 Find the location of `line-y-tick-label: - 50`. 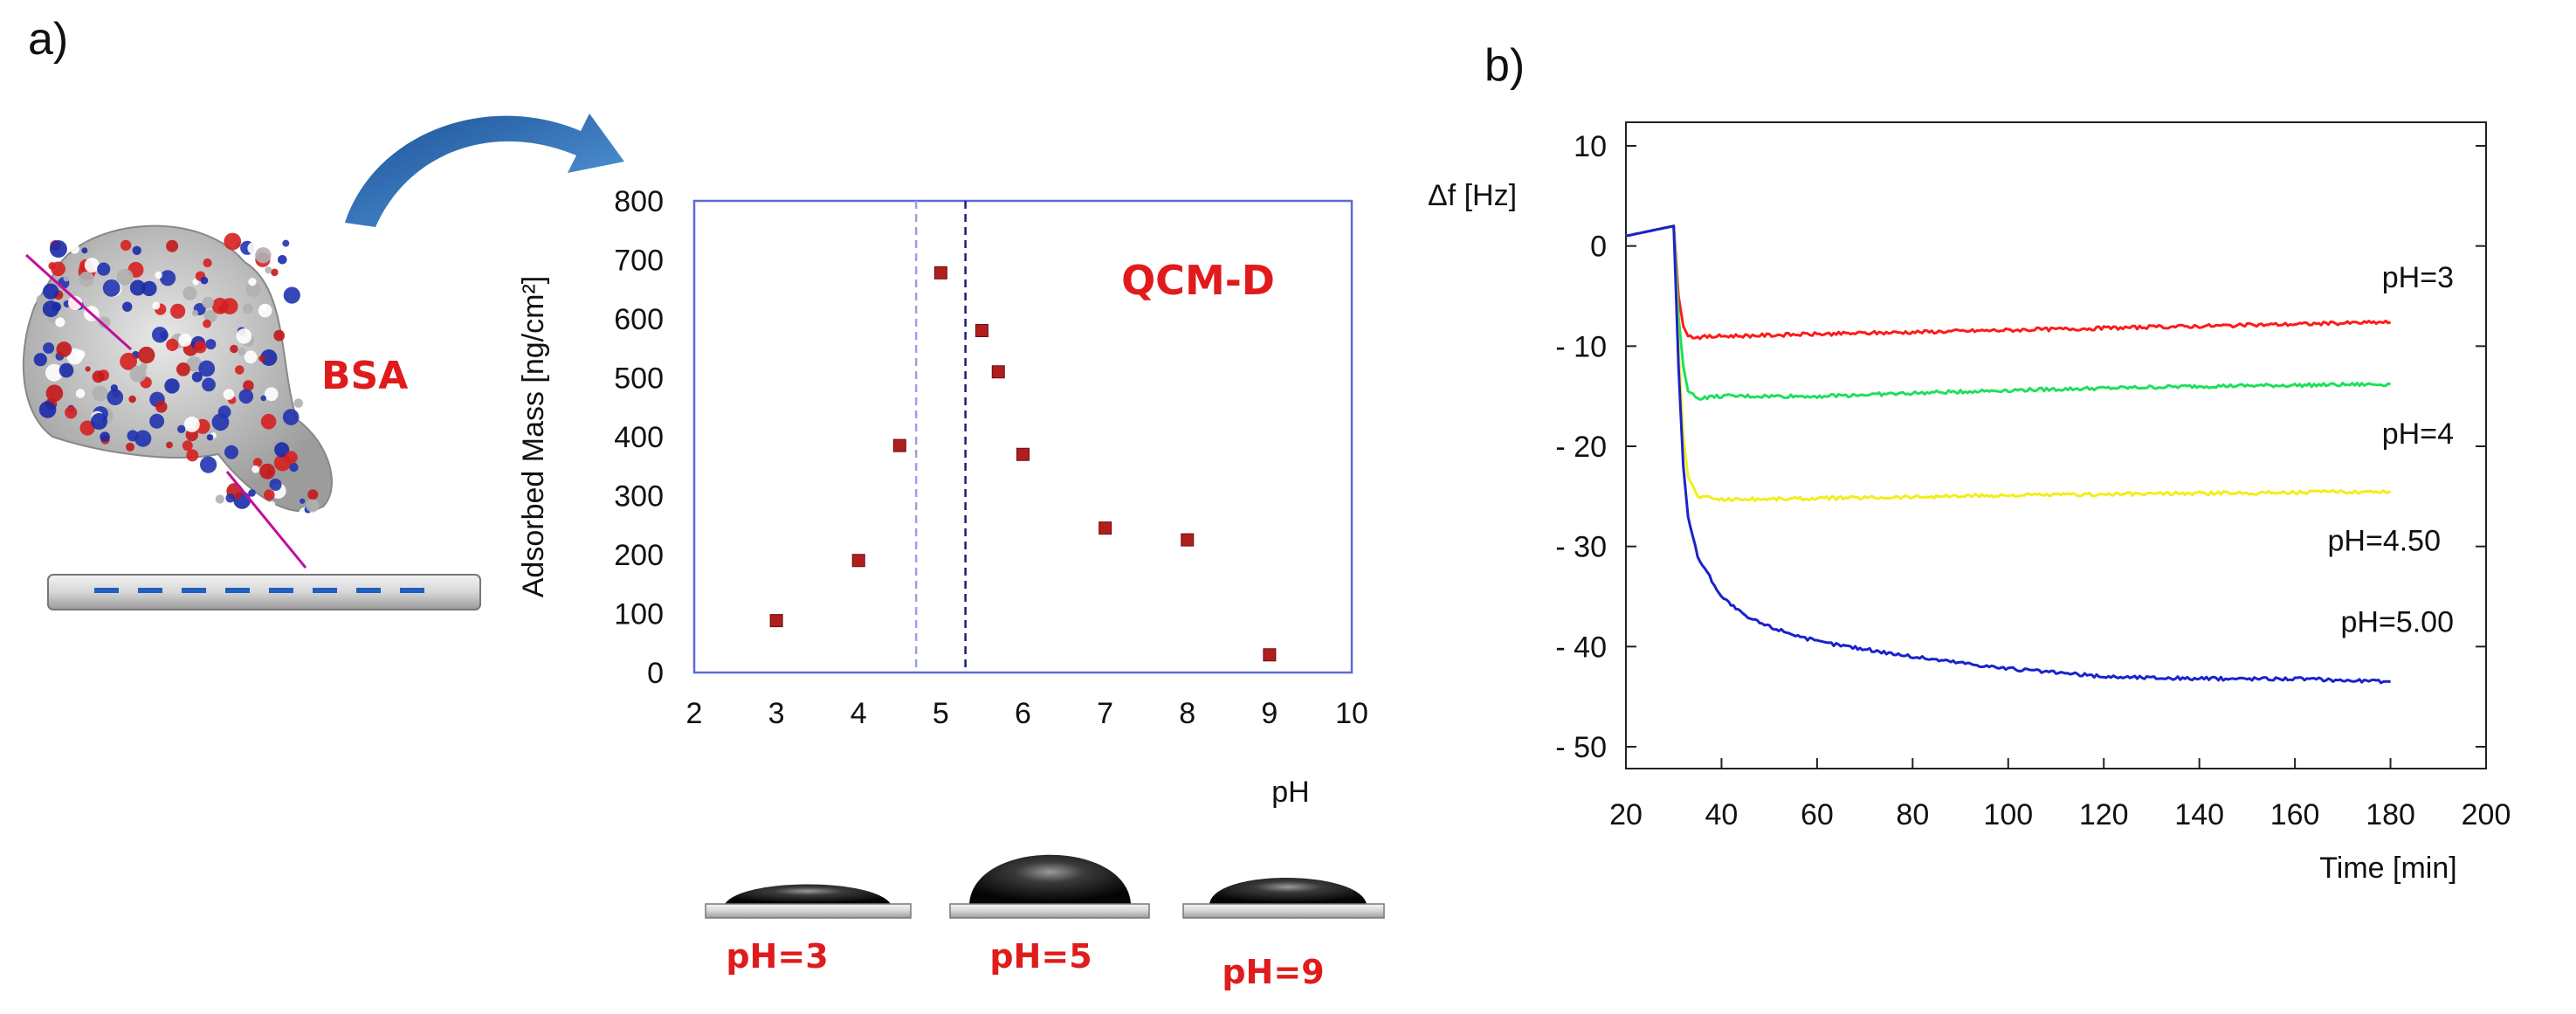

line-y-tick-label: - 50 is located at coordinates (1581, 747).